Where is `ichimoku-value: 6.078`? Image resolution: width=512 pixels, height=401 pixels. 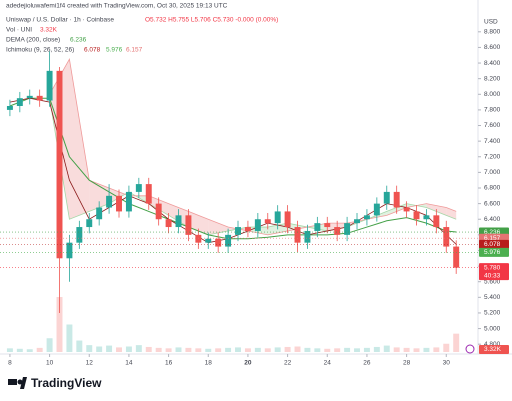
ichimoku-value: 6.078 is located at coordinates (92, 50).